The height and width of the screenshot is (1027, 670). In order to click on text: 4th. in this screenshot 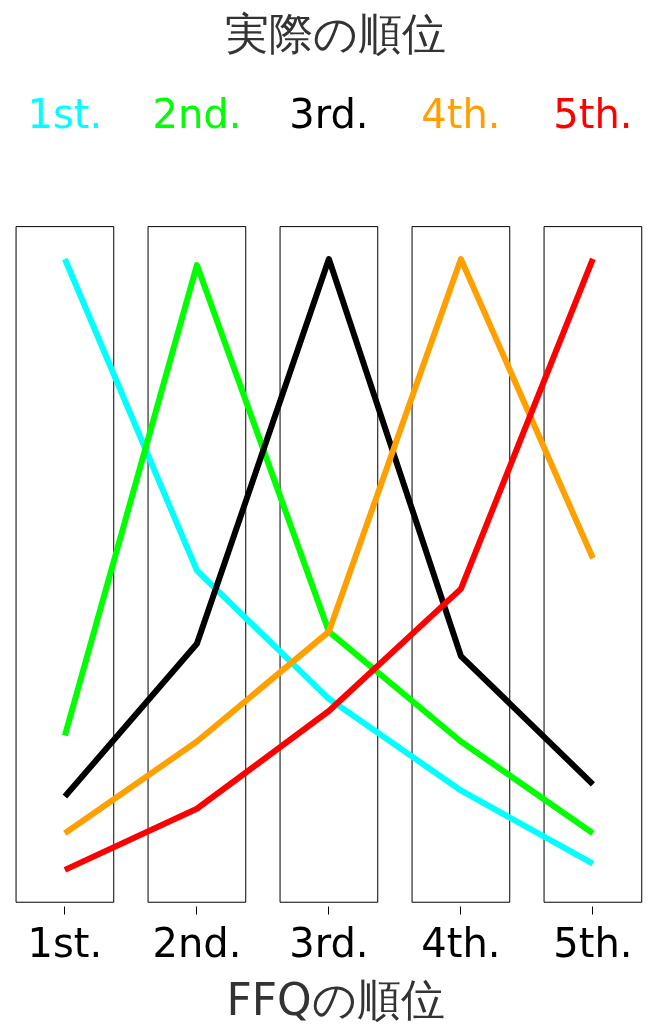, I will do `click(461, 113)`.